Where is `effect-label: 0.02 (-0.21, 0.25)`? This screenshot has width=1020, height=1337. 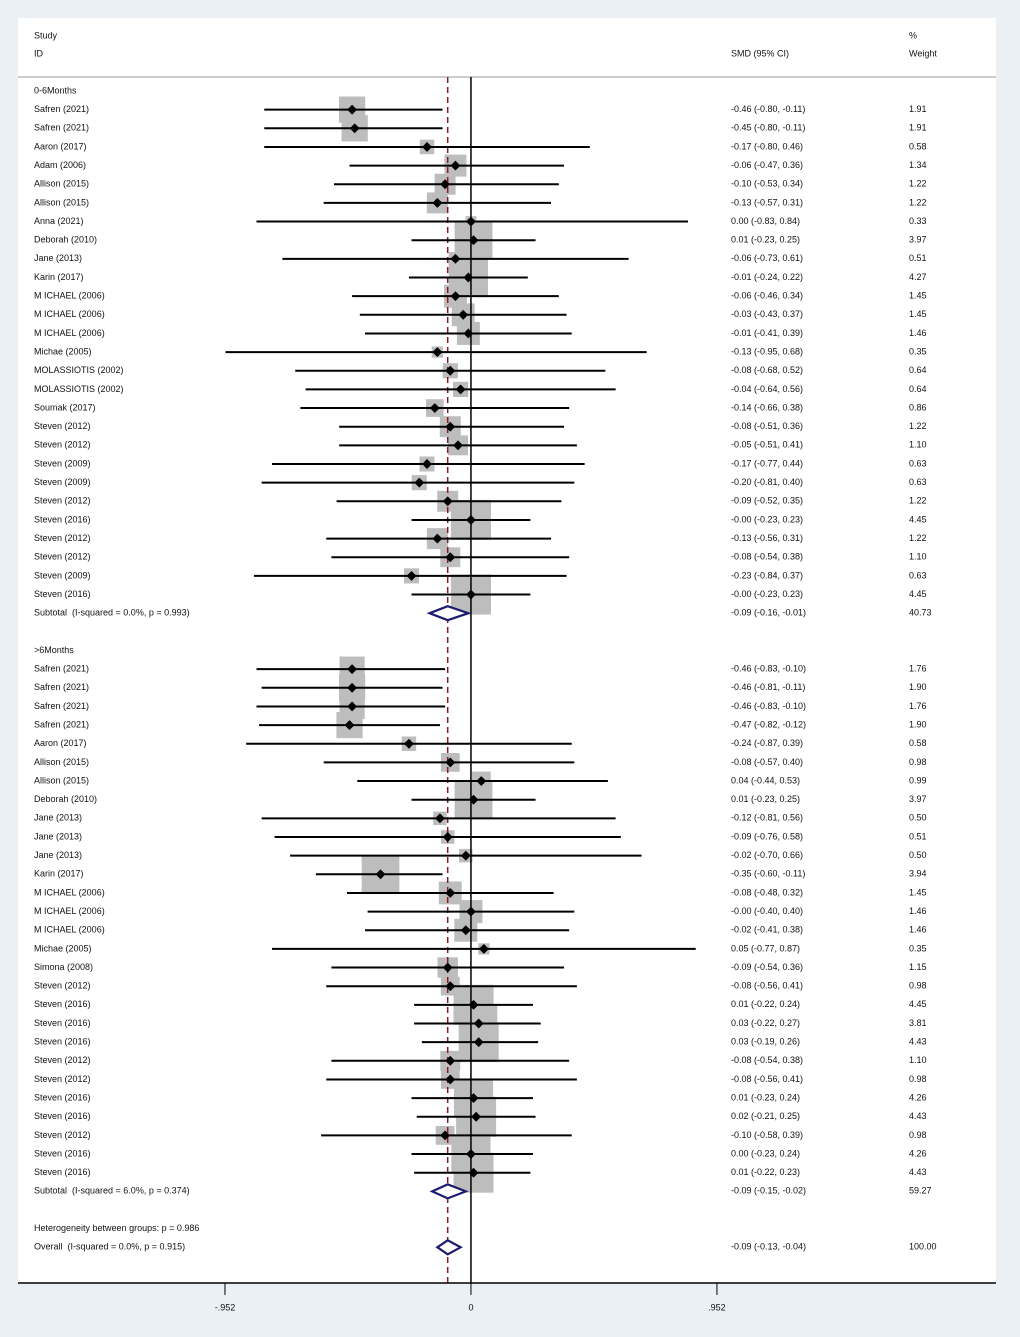 effect-label: 0.02 (-0.21, 0.25) is located at coordinates (765, 1116).